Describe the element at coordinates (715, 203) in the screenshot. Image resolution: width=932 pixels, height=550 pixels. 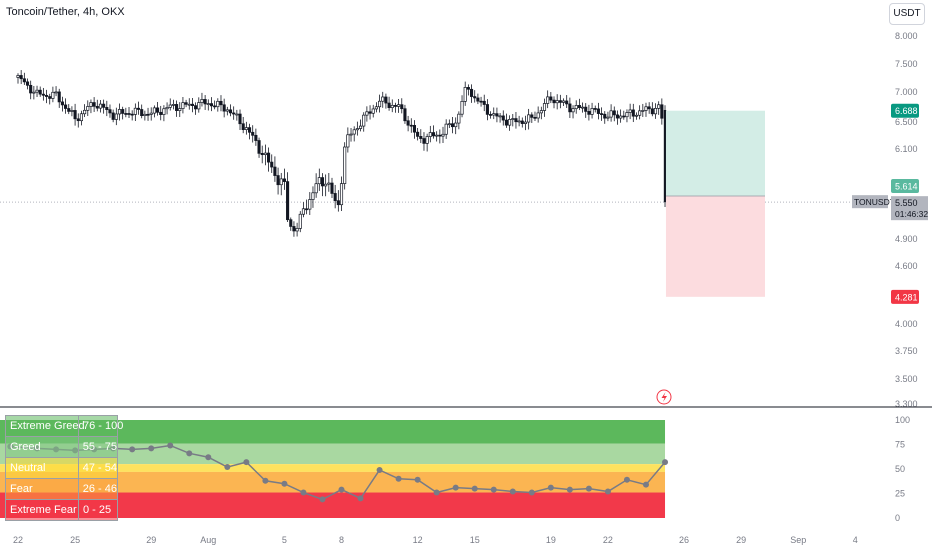
I see `long-position-tool` at that location.